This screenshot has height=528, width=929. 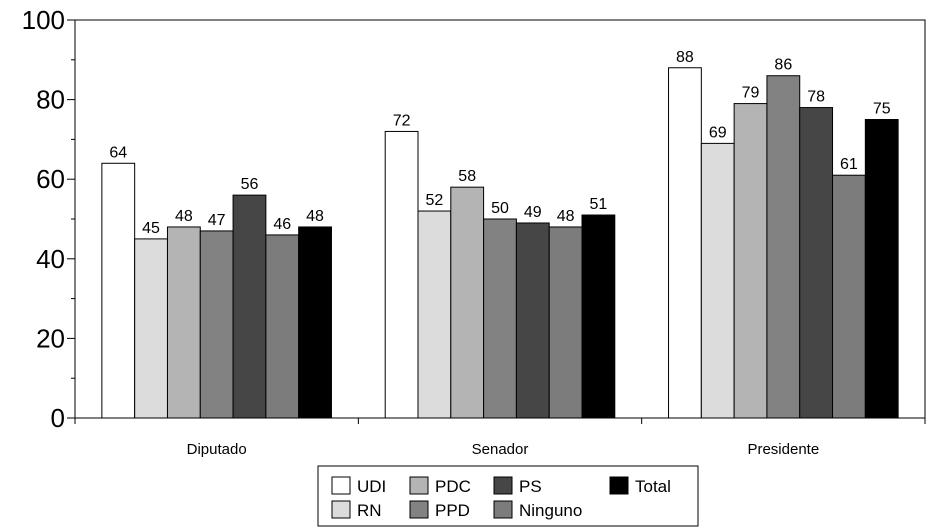 I want to click on legend-label: Ninguno, so click(x=550, y=510).